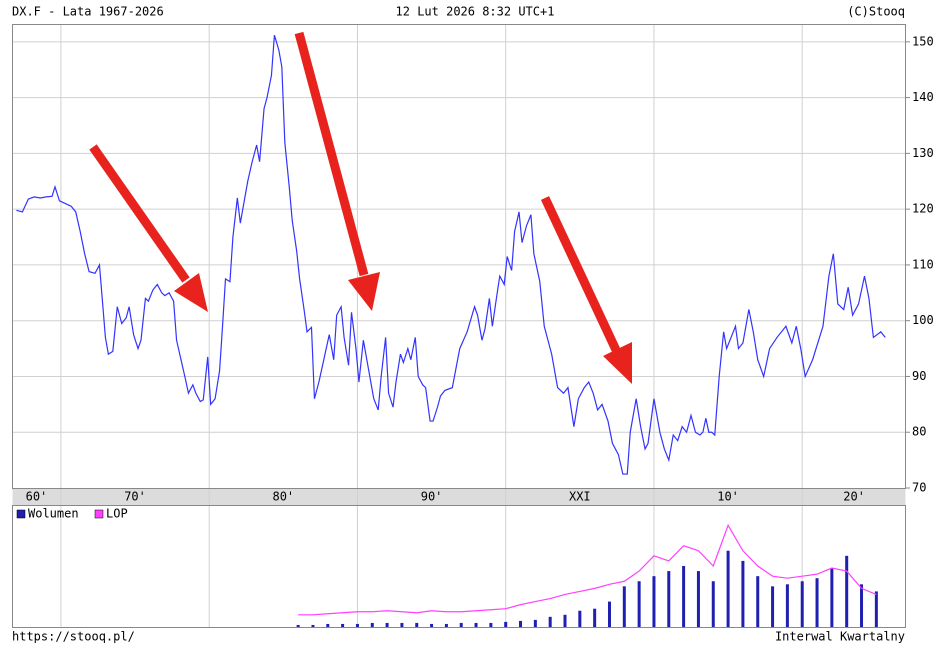 The image size is (945, 659). I want to click on lop-line, so click(587, 569).